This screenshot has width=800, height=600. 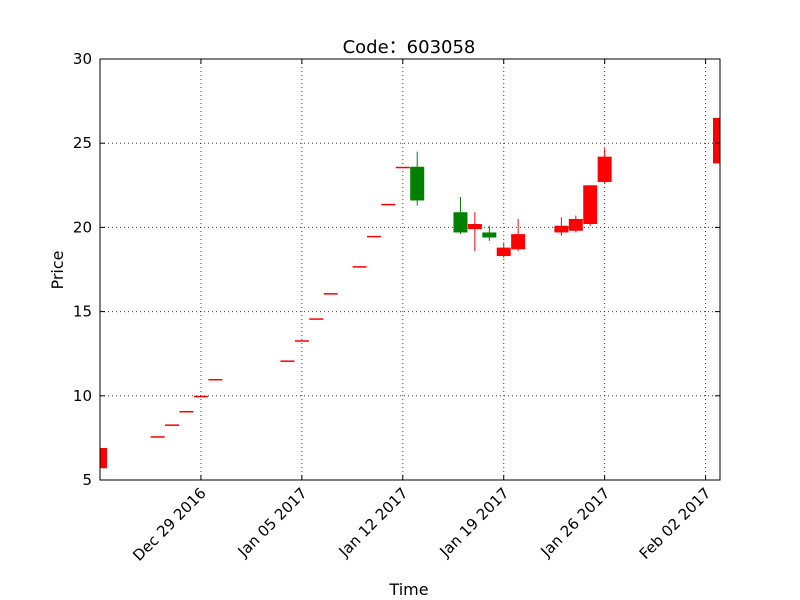 What do you see at coordinates (169, 524) in the screenshot?
I see `x-tick-label: Dec 29 2016` at bounding box center [169, 524].